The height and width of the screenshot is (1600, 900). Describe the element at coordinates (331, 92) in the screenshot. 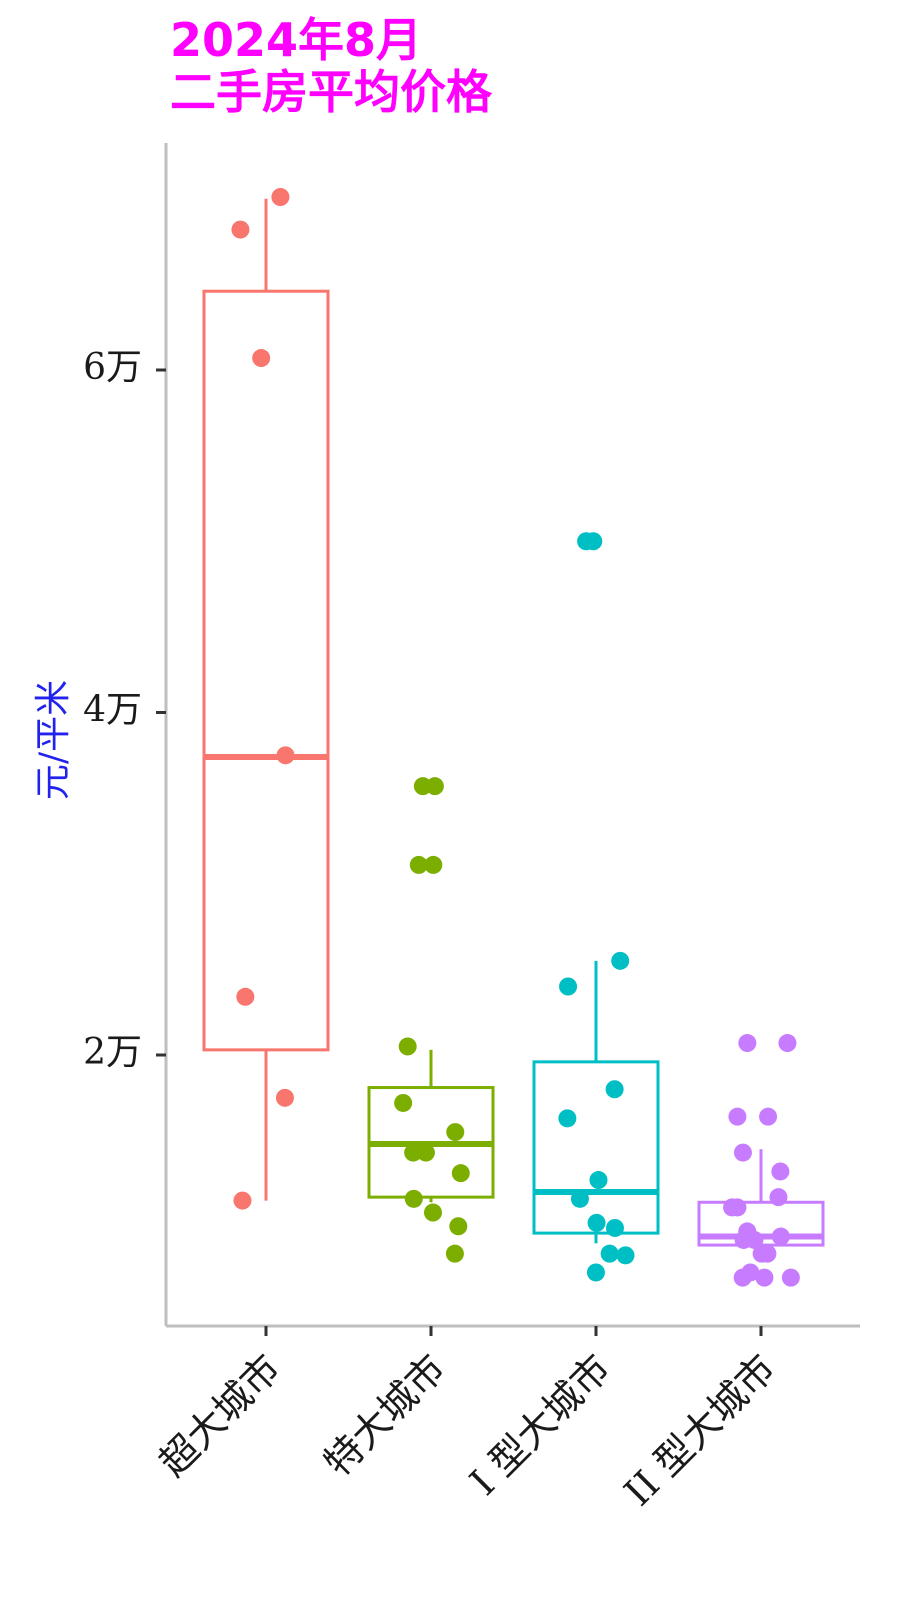

I see `chart-title-line-2: 二手房平均价格` at that location.